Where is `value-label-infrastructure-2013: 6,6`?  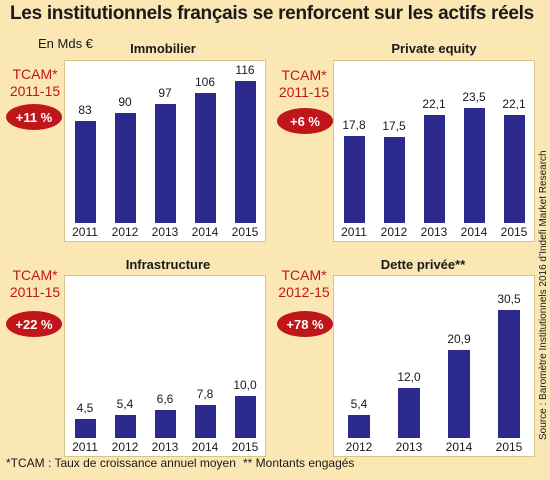 value-label-infrastructure-2013: 6,6 is located at coordinates (165, 399).